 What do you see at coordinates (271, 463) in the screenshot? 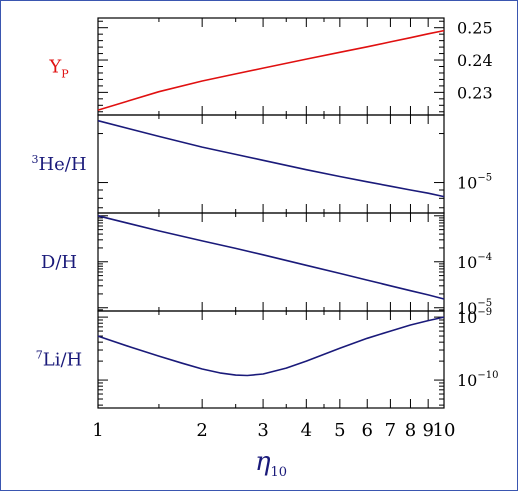
I see `x-axis-label: η10` at bounding box center [271, 463].